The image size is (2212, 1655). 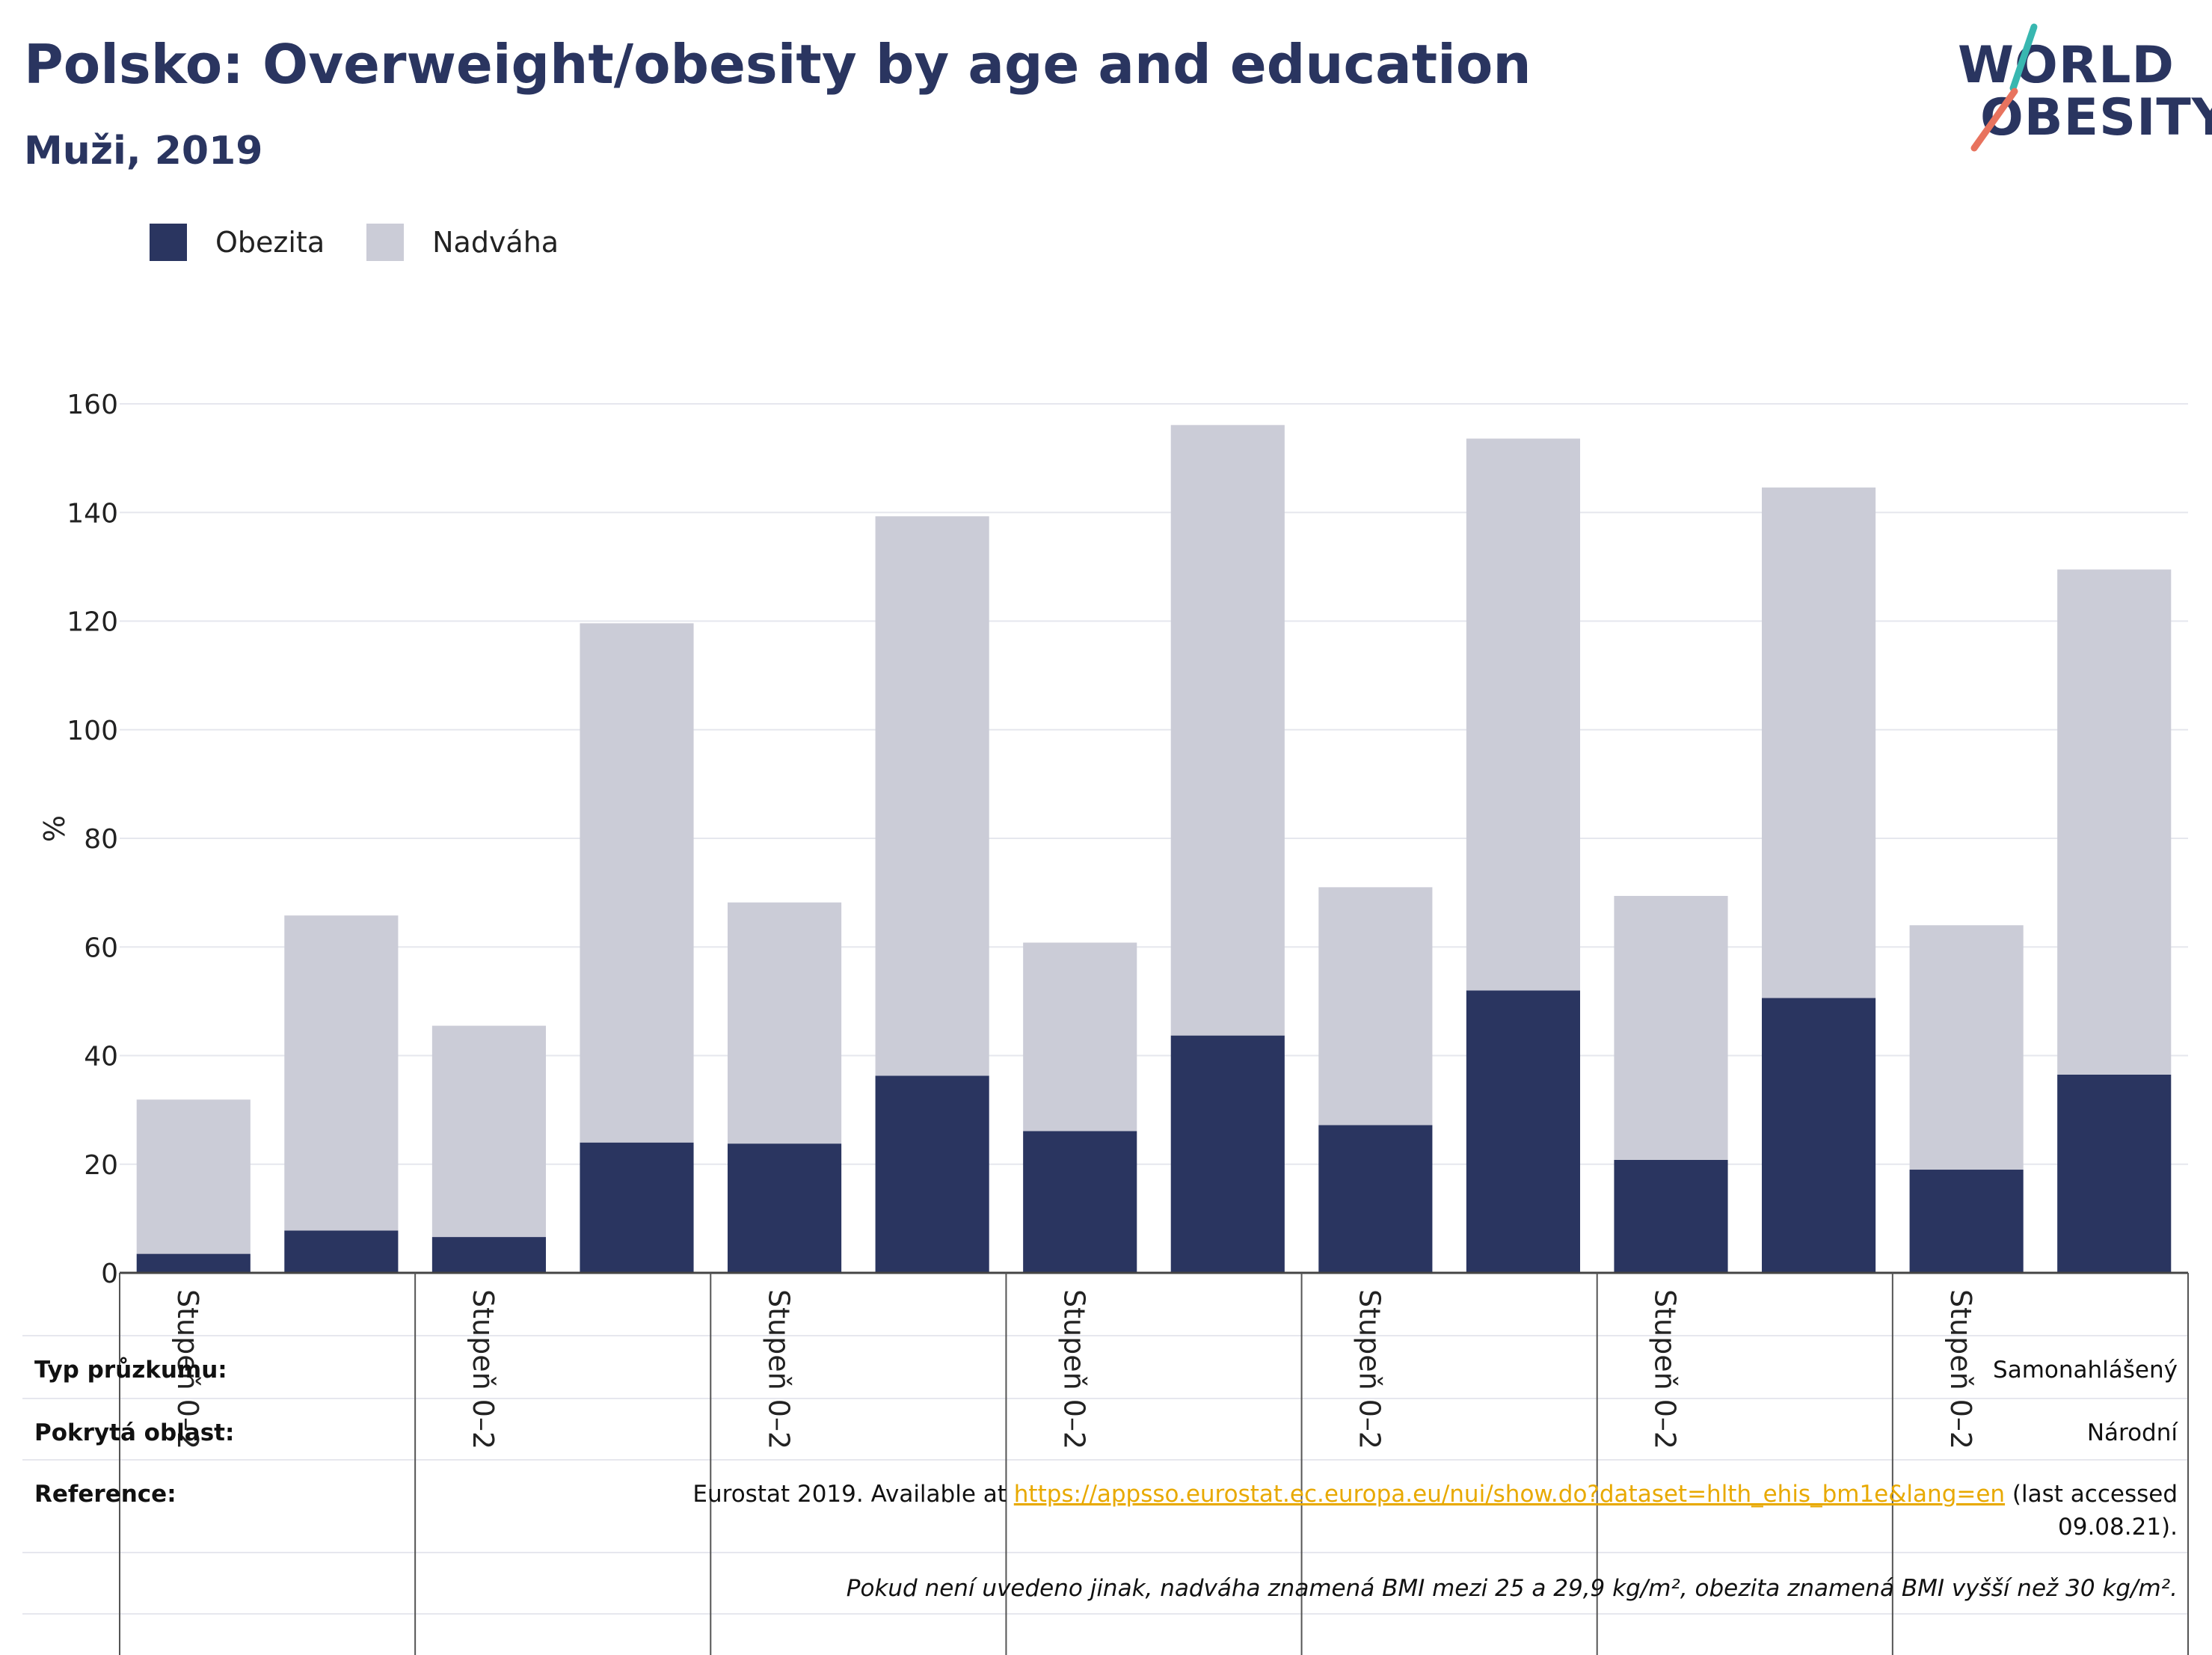 I want to click on logo-word-world: WORLD, so click(x=2066, y=65).